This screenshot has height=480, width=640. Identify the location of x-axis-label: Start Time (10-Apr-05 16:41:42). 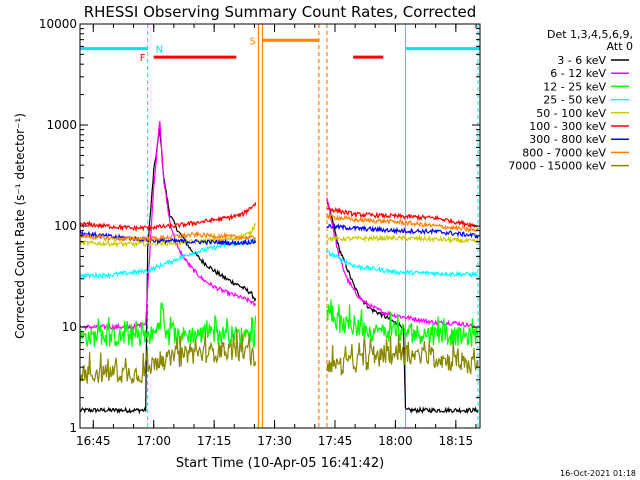
(280, 463).